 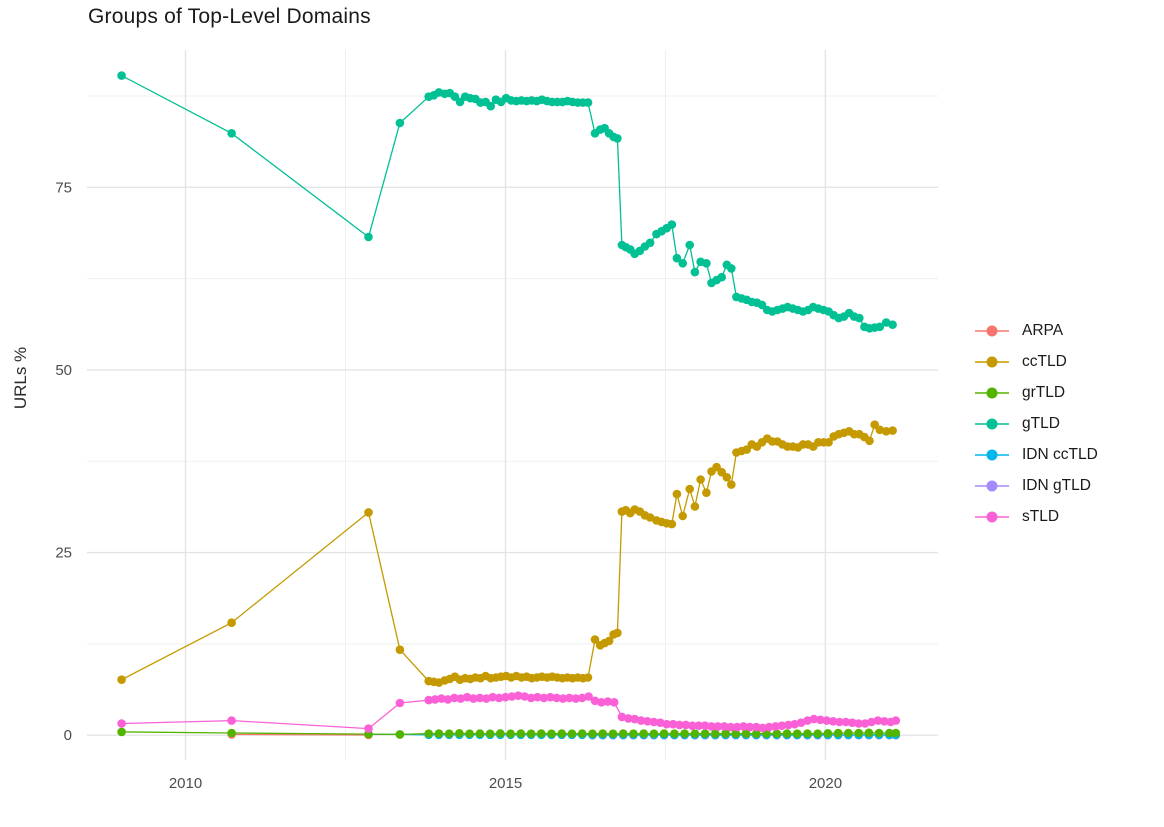 I want to click on legend-label: ARPA, so click(x=1043, y=330).